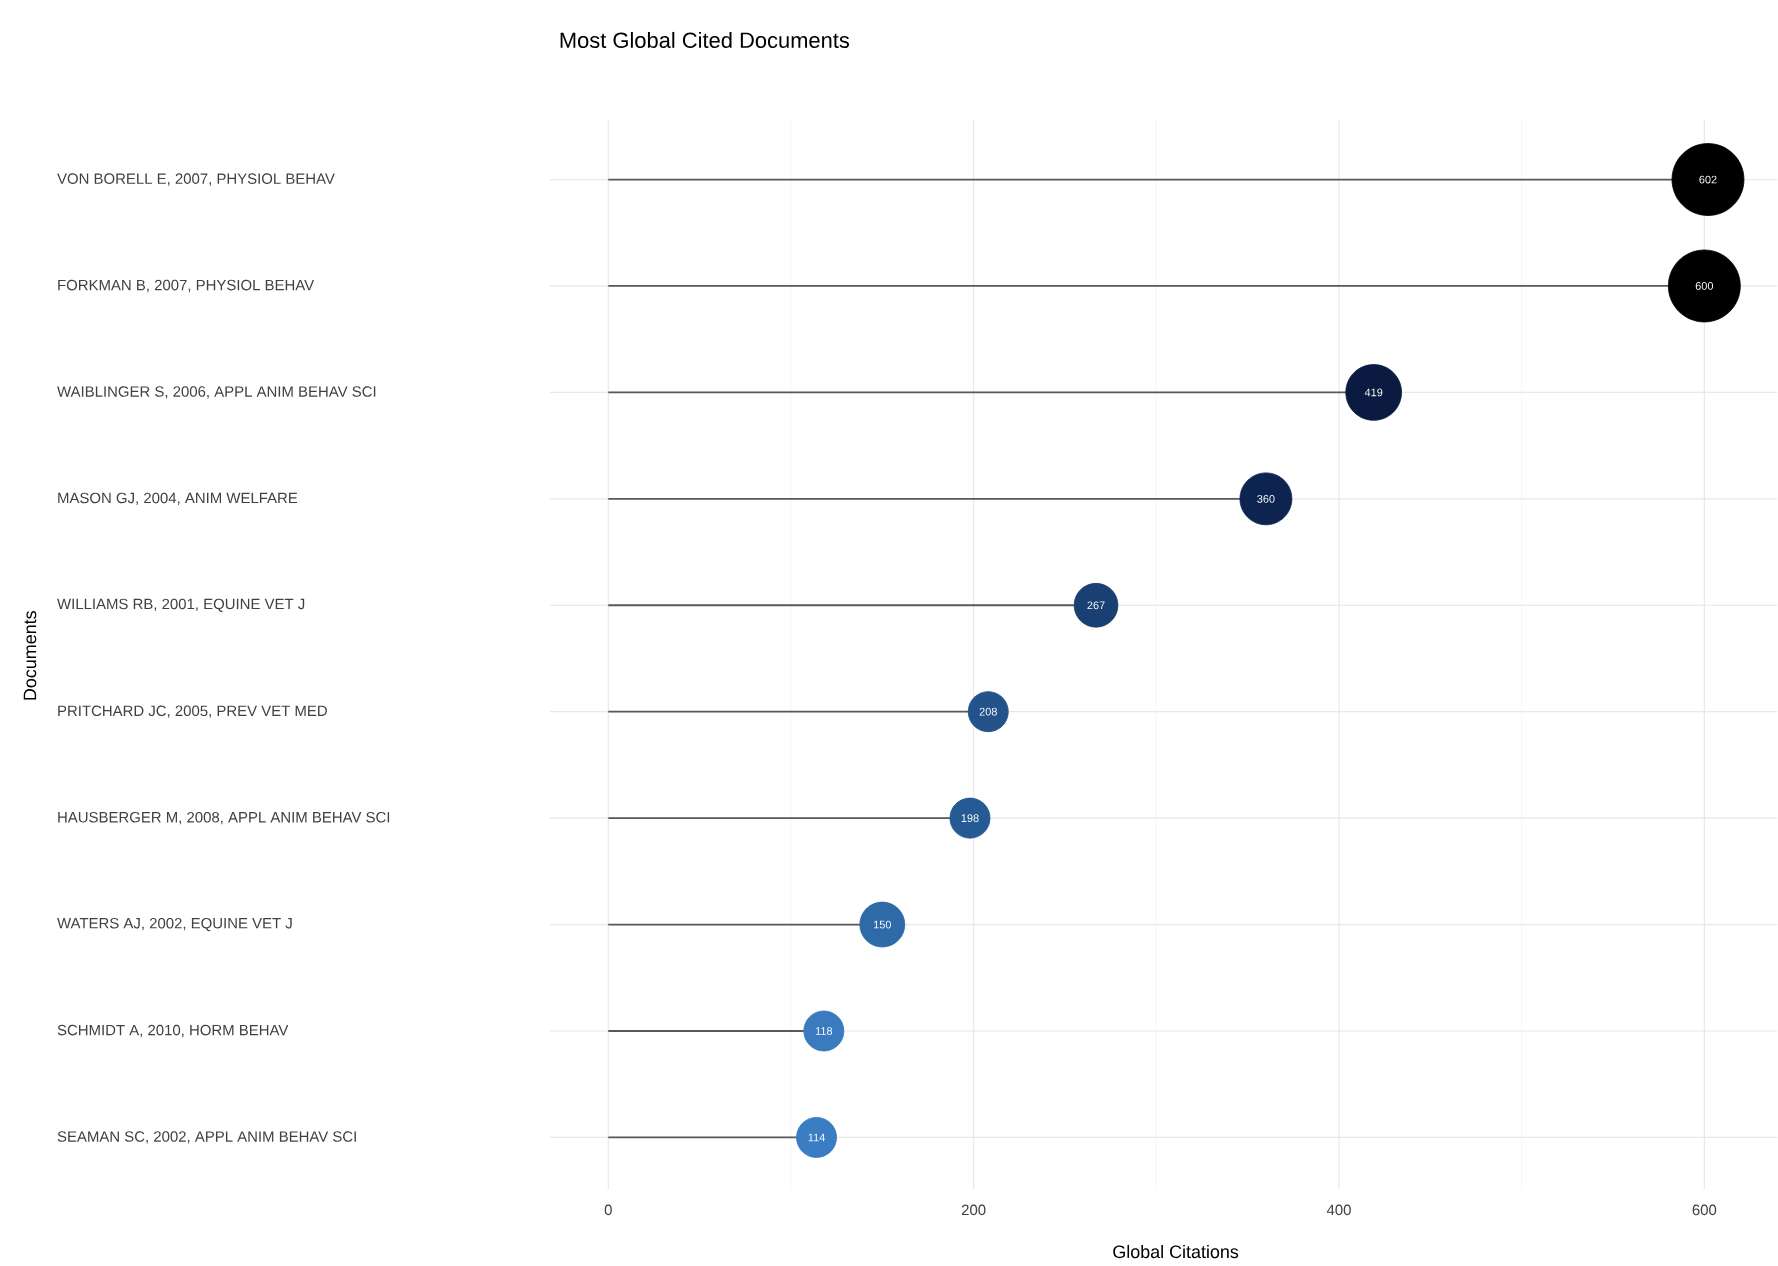  Describe the element at coordinates (1176, 1252) in the screenshot. I see `x-axis-title: Global Citations` at that location.